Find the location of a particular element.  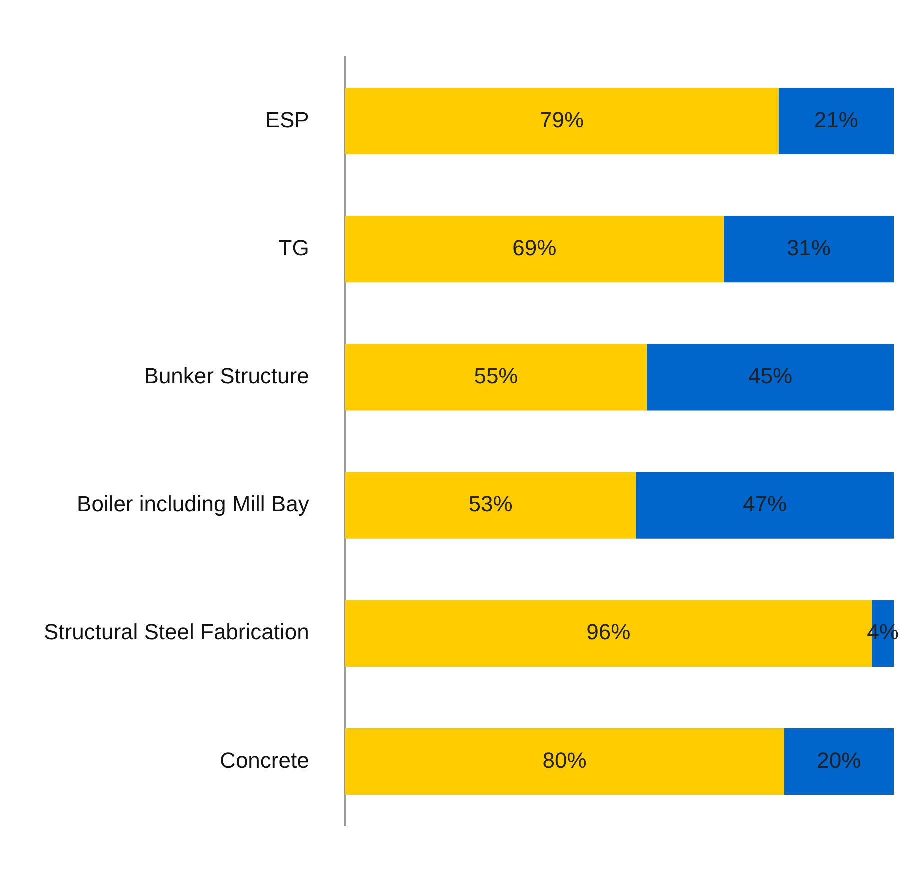

data-label: 45% is located at coordinates (770, 376).